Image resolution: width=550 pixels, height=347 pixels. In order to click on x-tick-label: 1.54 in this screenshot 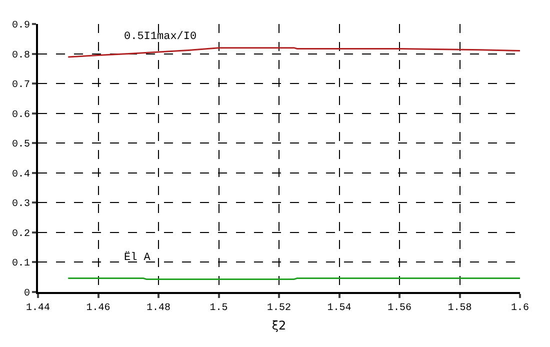, I will do `click(339, 308)`.